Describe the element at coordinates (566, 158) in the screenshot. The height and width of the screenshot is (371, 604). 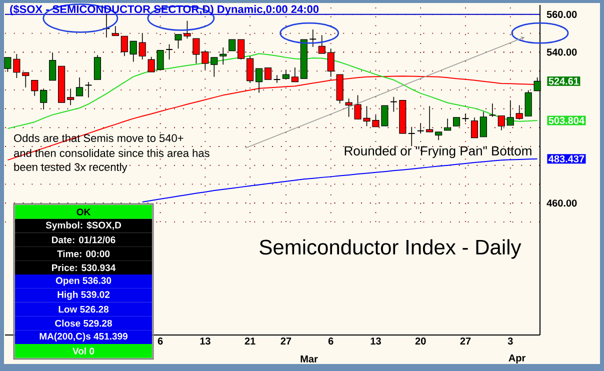
I see `data-label: 483.437` at that location.